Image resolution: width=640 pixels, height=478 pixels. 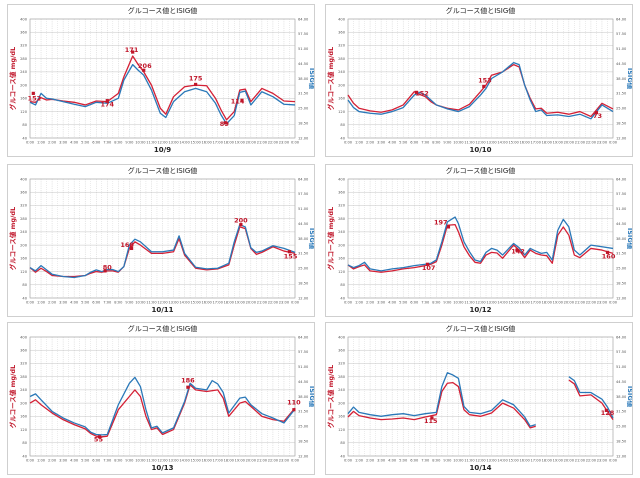 What do you see at coordinates (621, 138) in the screenshot?
I see `y2-tick-label: 12.00` at bounding box center [621, 138].